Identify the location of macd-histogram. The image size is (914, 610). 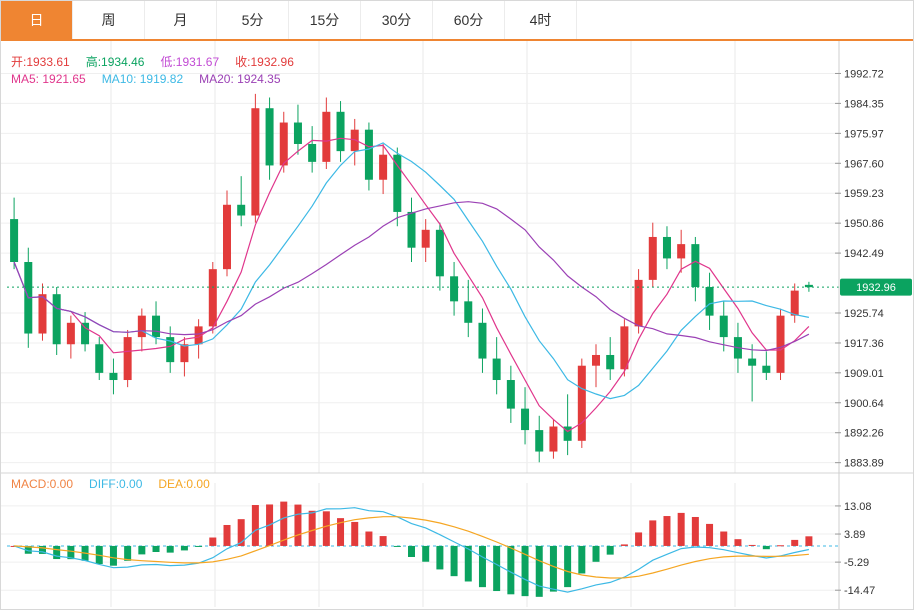
(411, 549).